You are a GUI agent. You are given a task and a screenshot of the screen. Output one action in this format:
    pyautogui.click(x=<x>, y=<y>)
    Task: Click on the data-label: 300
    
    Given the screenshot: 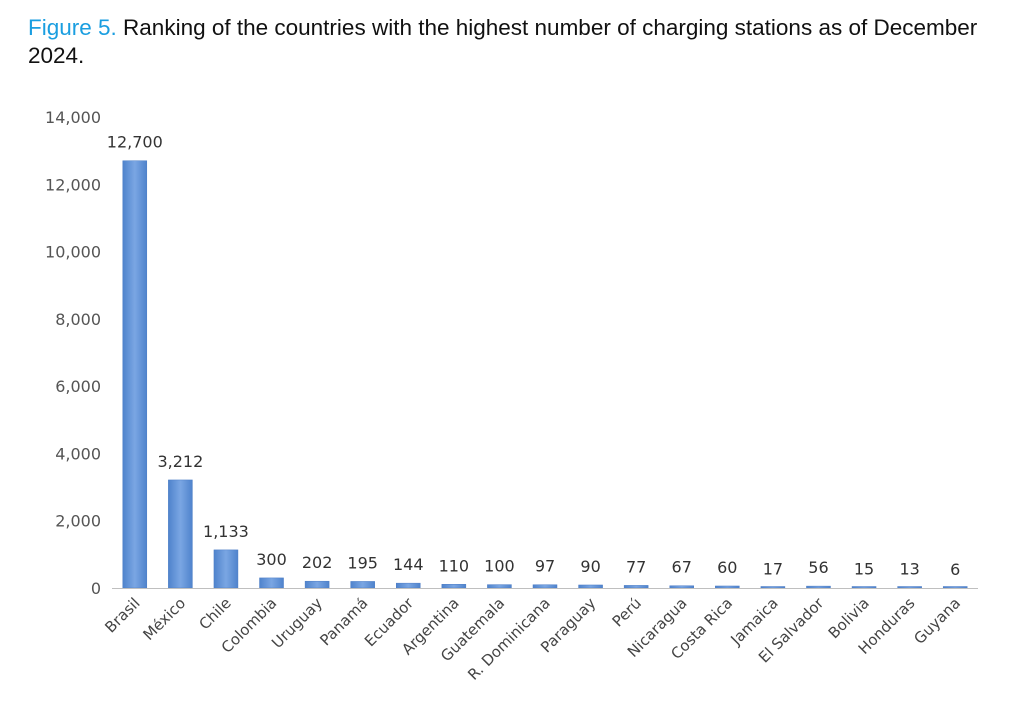 What is the action you would take?
    pyautogui.click(x=271, y=559)
    